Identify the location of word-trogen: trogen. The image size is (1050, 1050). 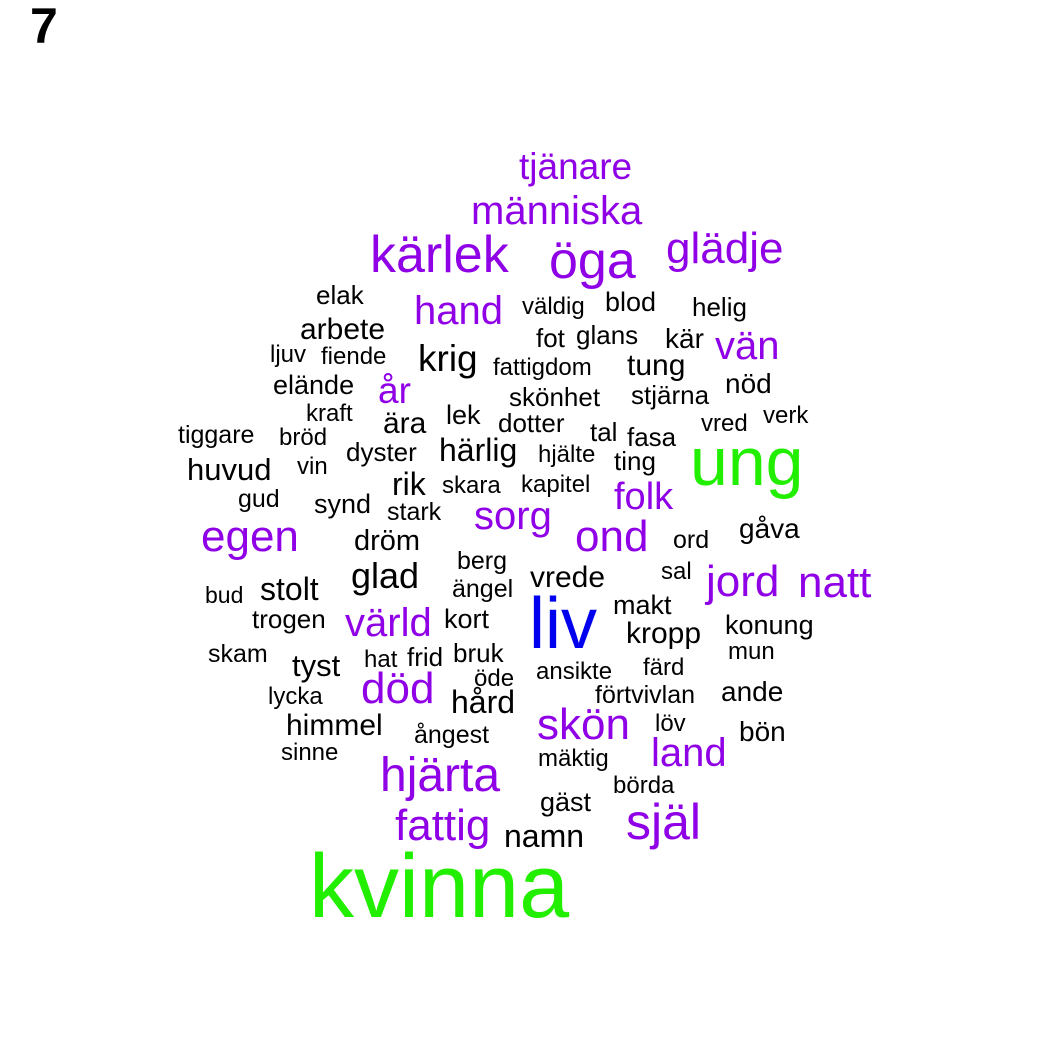
(289, 619).